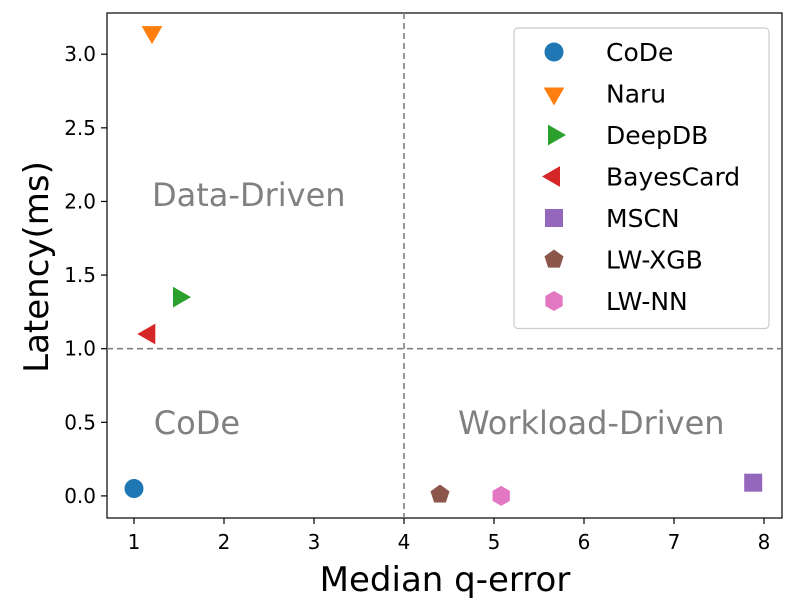 The height and width of the screenshot is (611, 797). What do you see at coordinates (764, 542) in the screenshot?
I see `x-tick-label: 8` at bounding box center [764, 542].